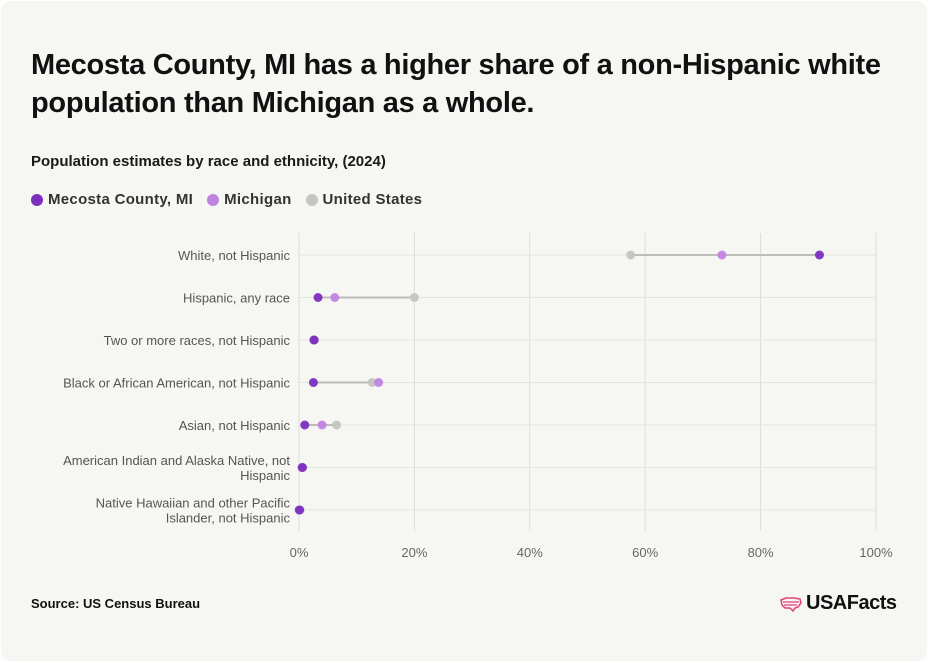  I want to click on legend-item-united-states: United States, so click(364, 199).